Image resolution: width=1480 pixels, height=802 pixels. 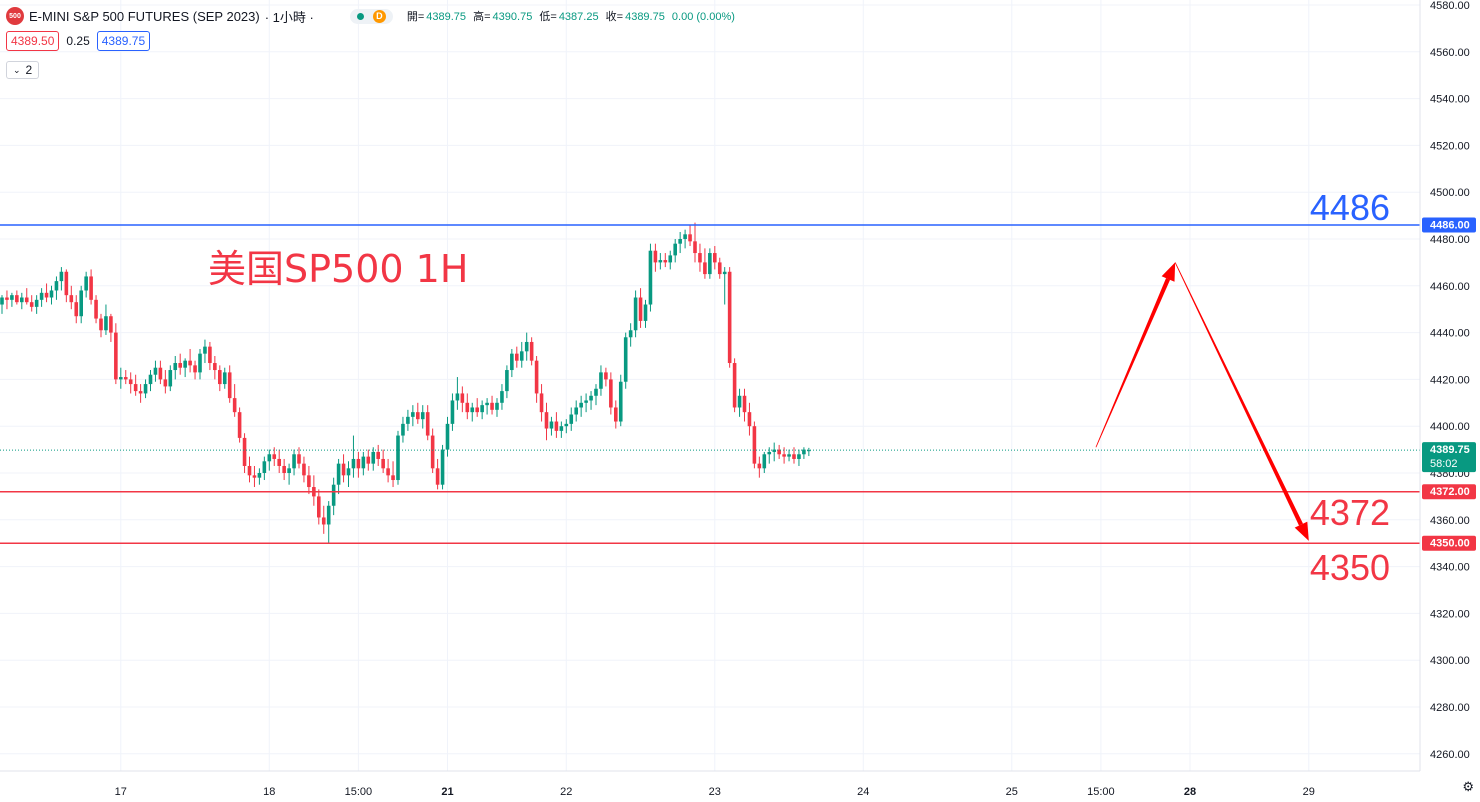 I want to click on symbol-logo: 500, so click(x=15, y=16).